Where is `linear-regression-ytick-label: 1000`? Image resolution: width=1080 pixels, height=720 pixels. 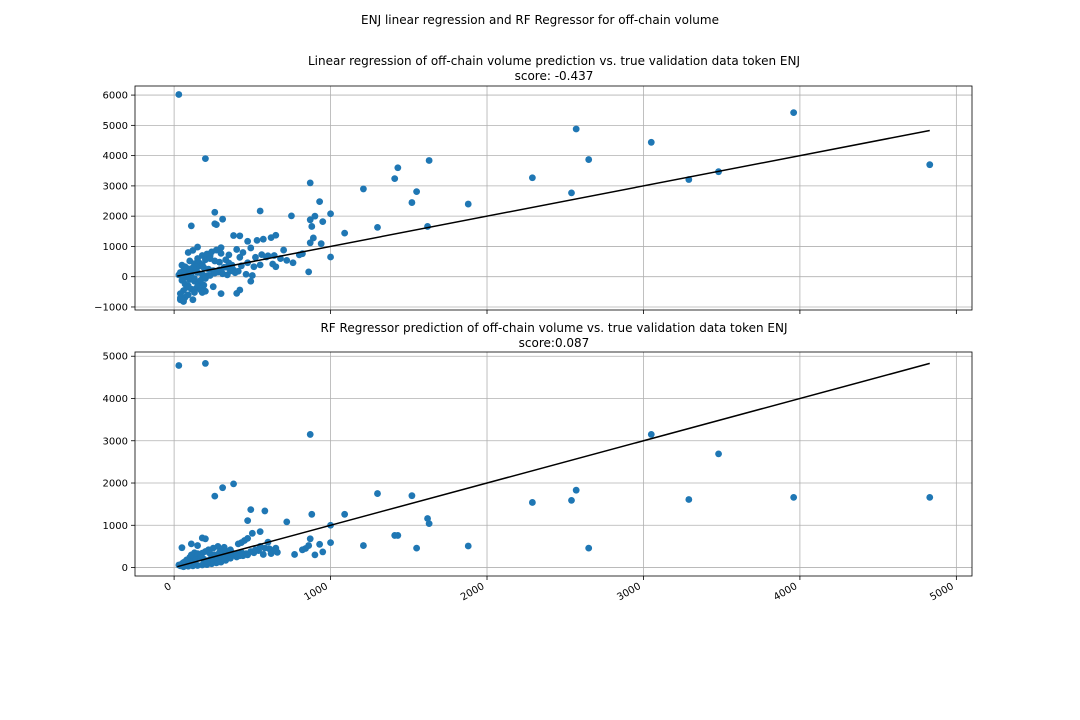 linear-regression-ytick-label: 1000 is located at coordinates (115, 247).